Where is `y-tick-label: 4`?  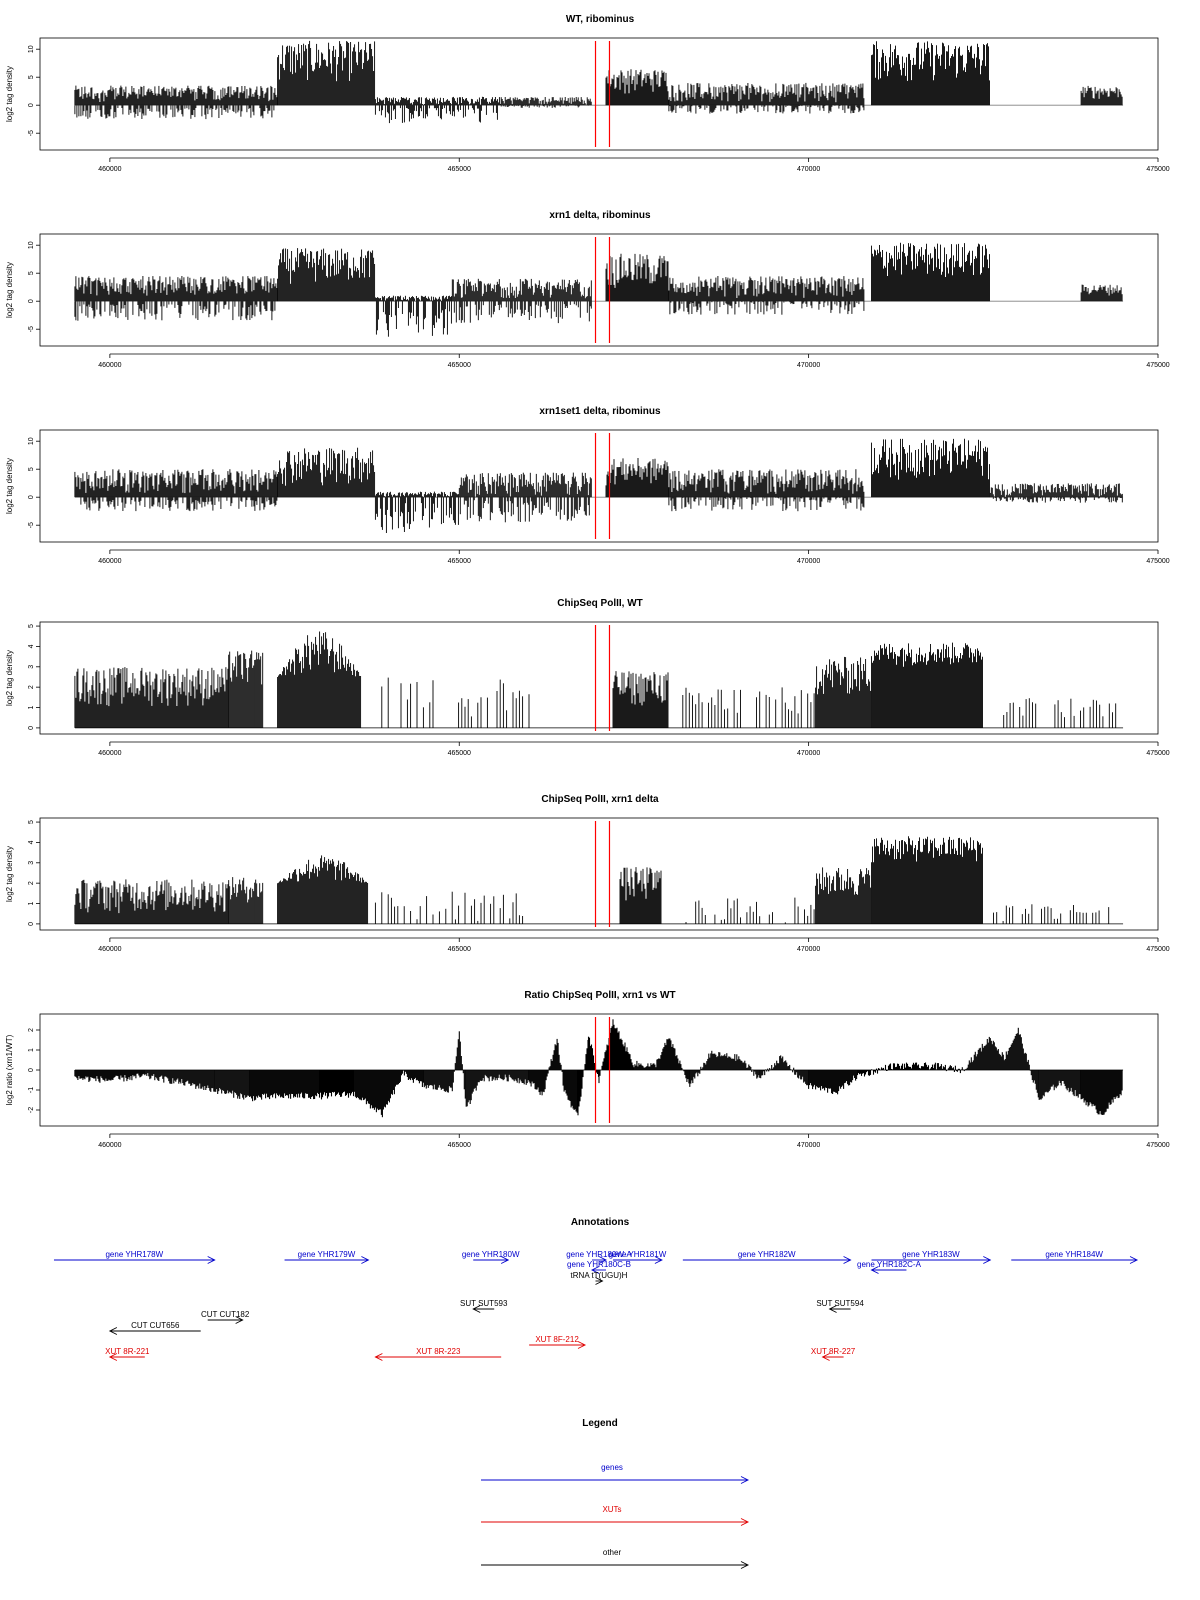 y-tick-label: 4 is located at coordinates (31, 646).